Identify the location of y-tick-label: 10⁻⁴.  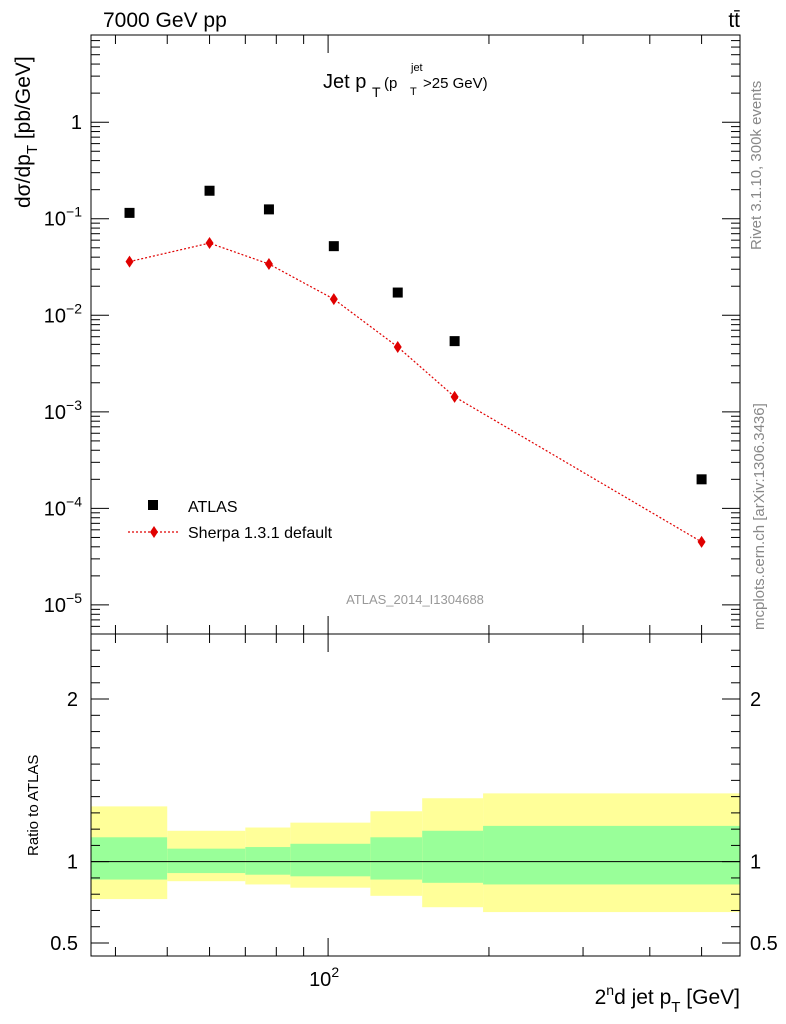
(63, 506).